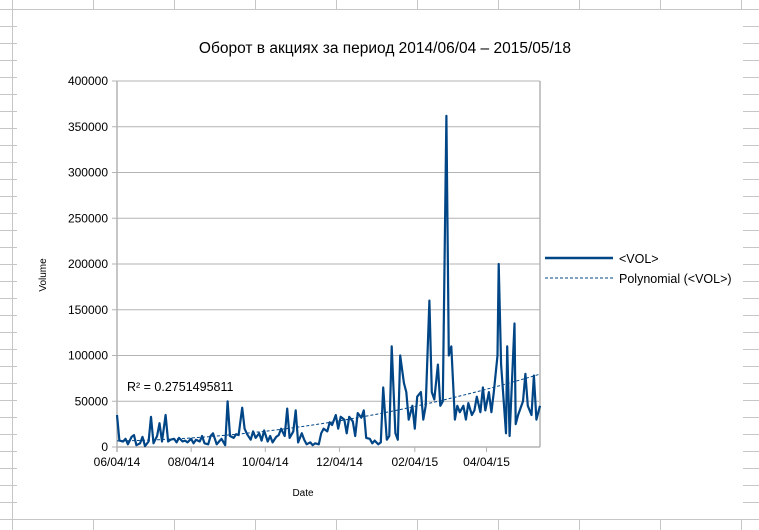  What do you see at coordinates (88, 218) in the screenshot?
I see `y-tick-label: 250000` at bounding box center [88, 218].